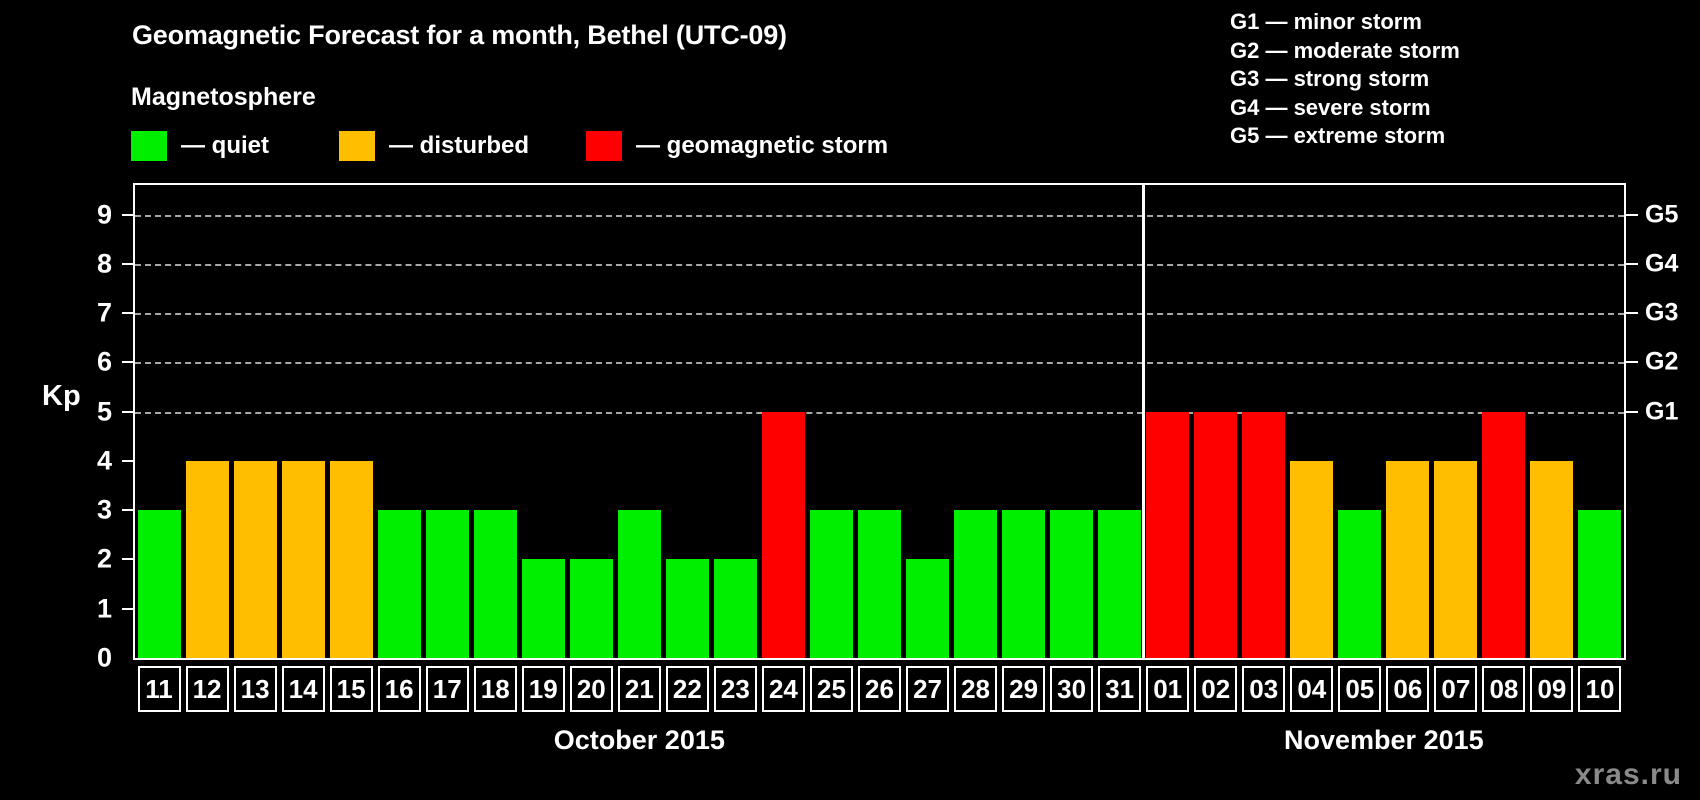 This screenshot has height=800, width=1700. Describe the element at coordinates (1662, 361) in the screenshot. I see `g-tick-label-G2: G2` at that location.